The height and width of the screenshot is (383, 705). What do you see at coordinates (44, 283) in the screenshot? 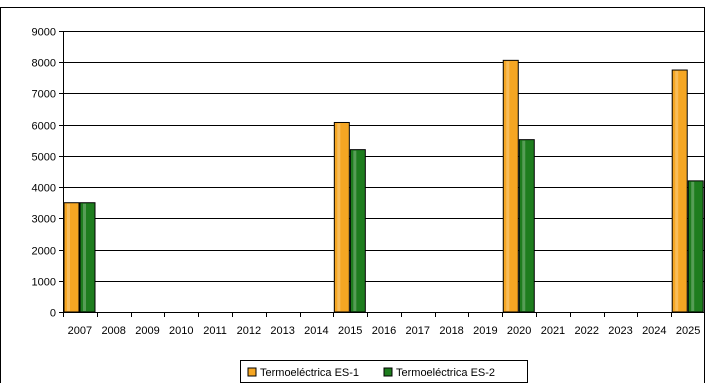
I see `y-tick-label: 1000` at bounding box center [44, 283].